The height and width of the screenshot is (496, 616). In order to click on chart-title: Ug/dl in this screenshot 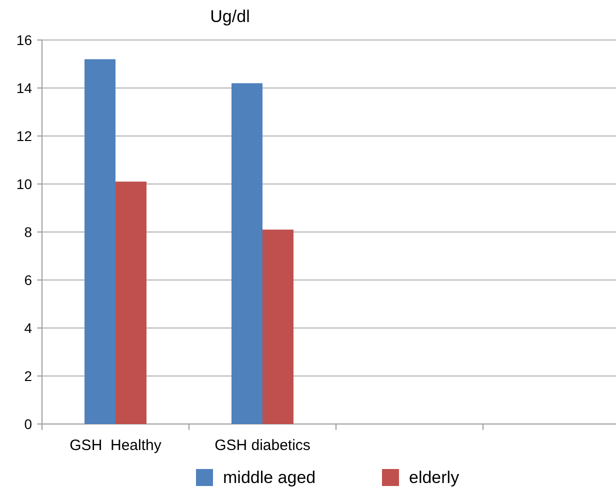, I will do `click(230, 16)`.